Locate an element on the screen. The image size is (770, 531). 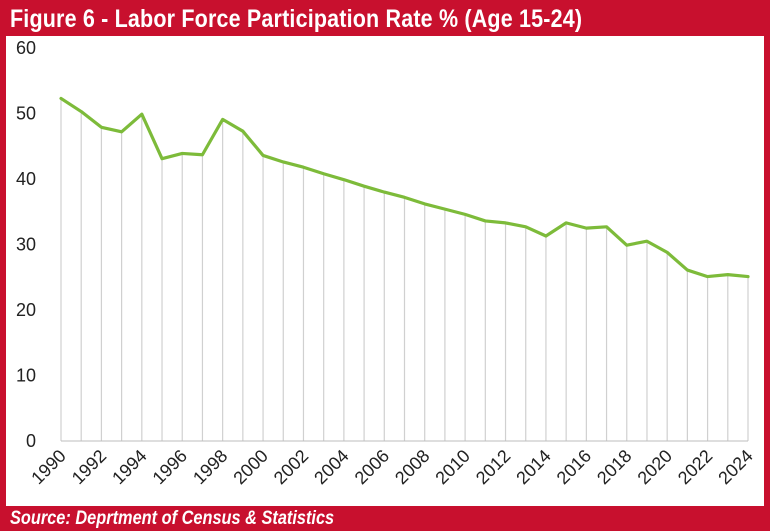
x-tick-label-1994: 1994 is located at coordinates (129, 467).